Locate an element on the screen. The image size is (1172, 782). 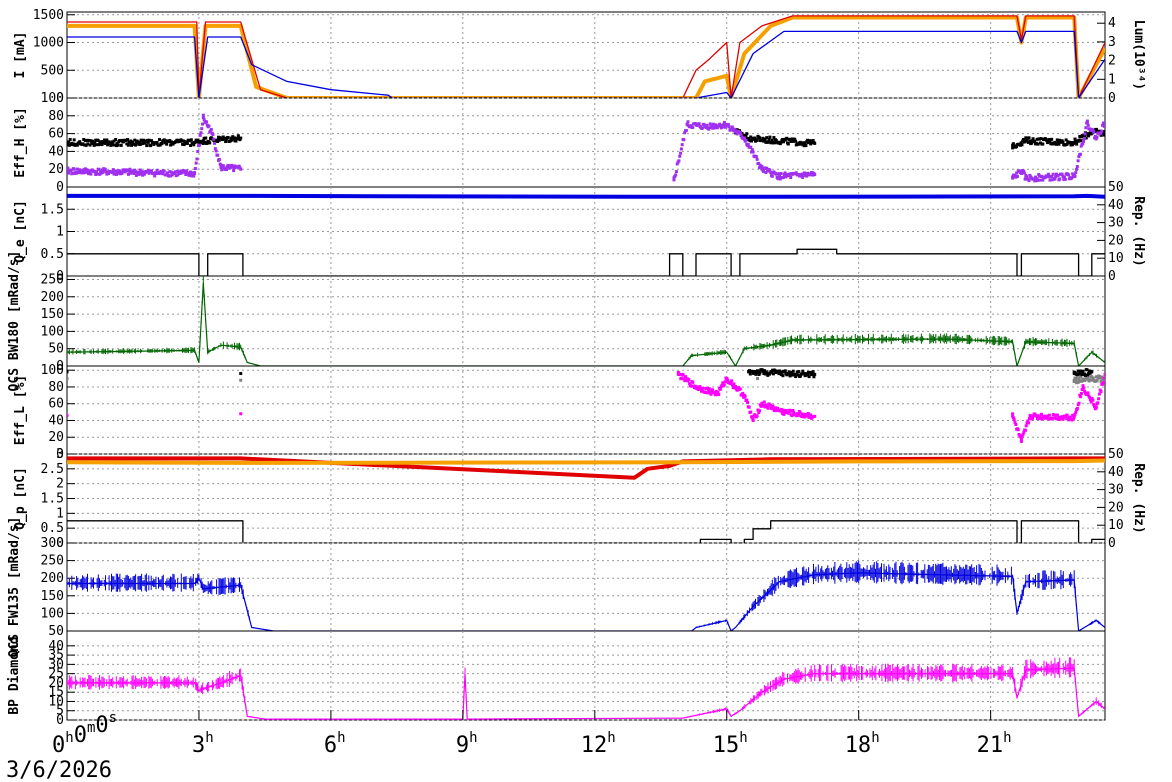
right-tick-label: 0 is located at coordinates (1112, 543).